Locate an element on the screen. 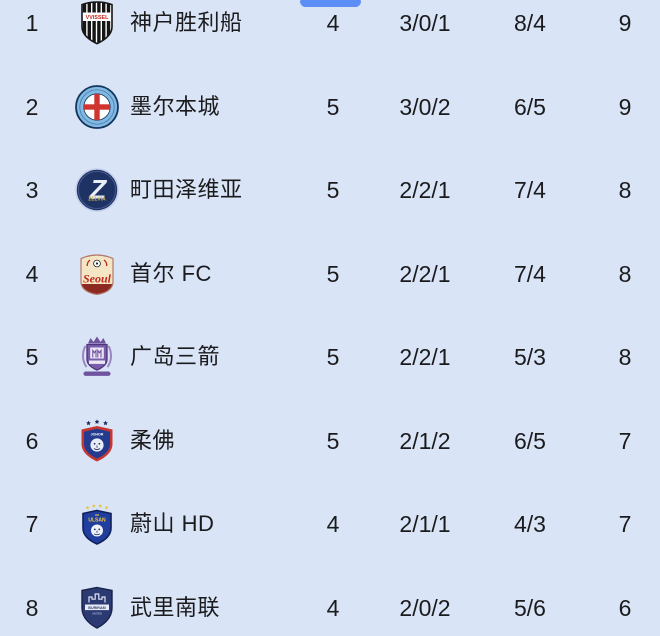  table-row: 6 JOHOR 柔佛 5 2/1/2 6/5 7 is located at coordinates (330, 441).